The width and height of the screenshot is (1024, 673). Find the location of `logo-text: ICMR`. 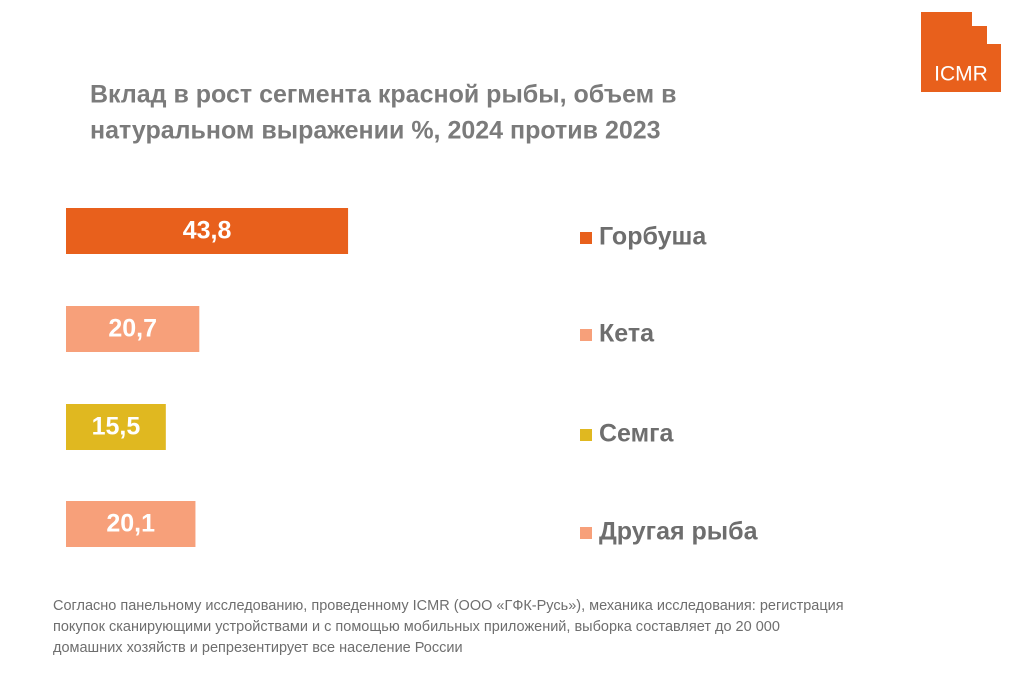

logo-text: ICMR is located at coordinates (961, 74).